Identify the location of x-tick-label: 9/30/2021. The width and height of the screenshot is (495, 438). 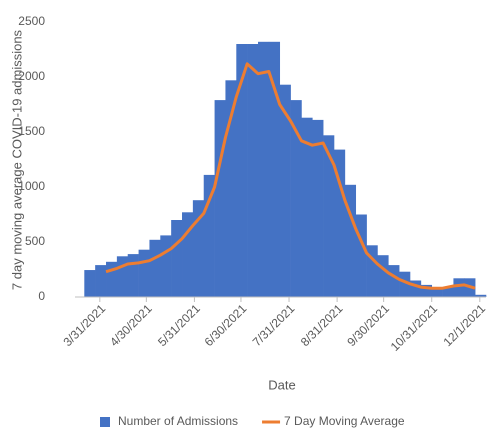
(368, 325).